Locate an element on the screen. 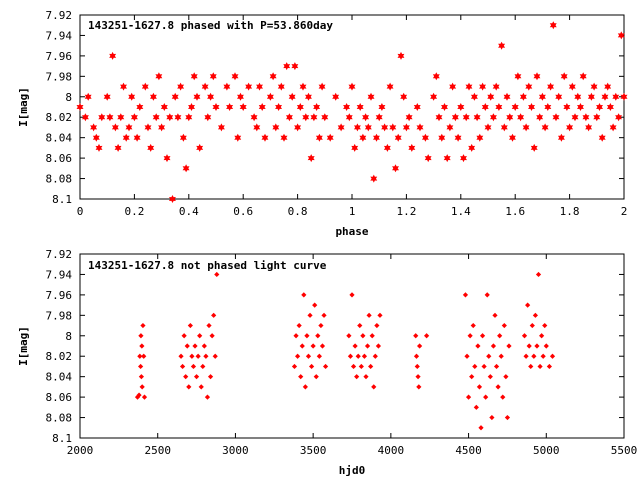 This screenshot has width=640, height=480. x-tick-label: 1 is located at coordinates (352, 211).